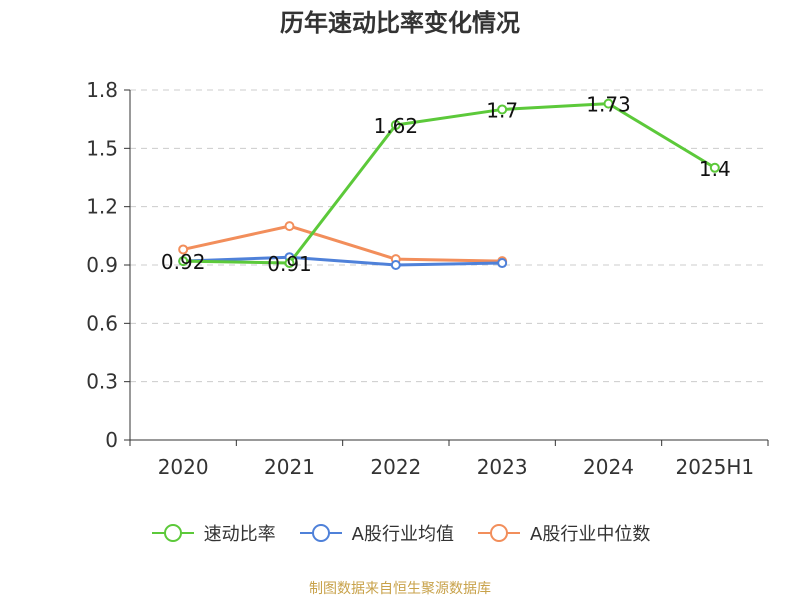 This screenshot has width=800, height=600. I want to click on y-tick-label: 1.2, so click(102, 207).